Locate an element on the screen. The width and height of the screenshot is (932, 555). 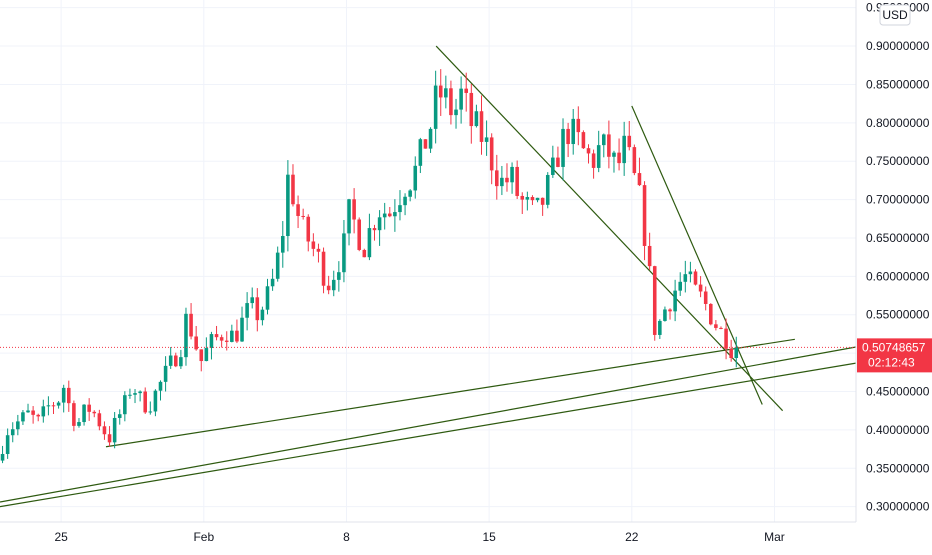
currency-badge: USD is located at coordinates (895, 15).